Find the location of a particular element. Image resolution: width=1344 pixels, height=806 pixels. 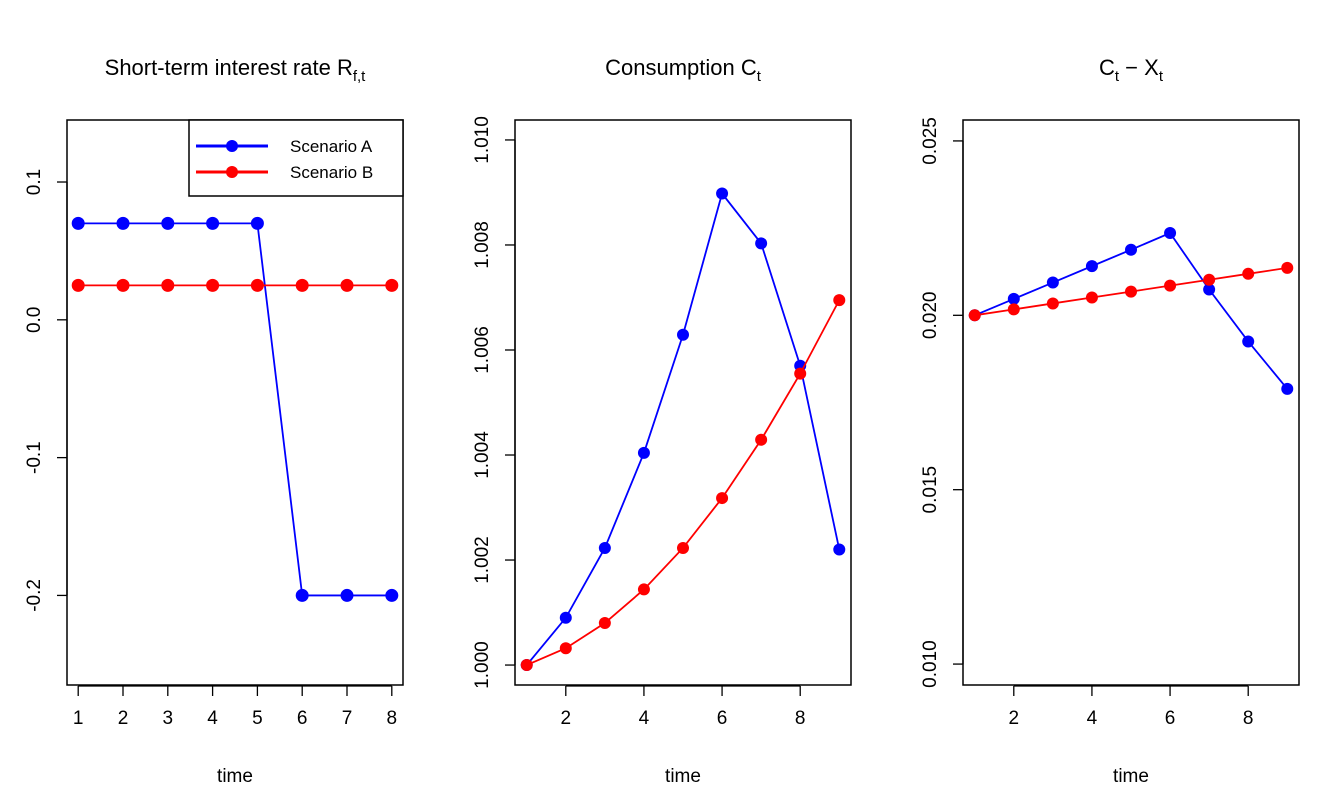

y-tick-label-consumption: 1.004 is located at coordinates (482, 455).